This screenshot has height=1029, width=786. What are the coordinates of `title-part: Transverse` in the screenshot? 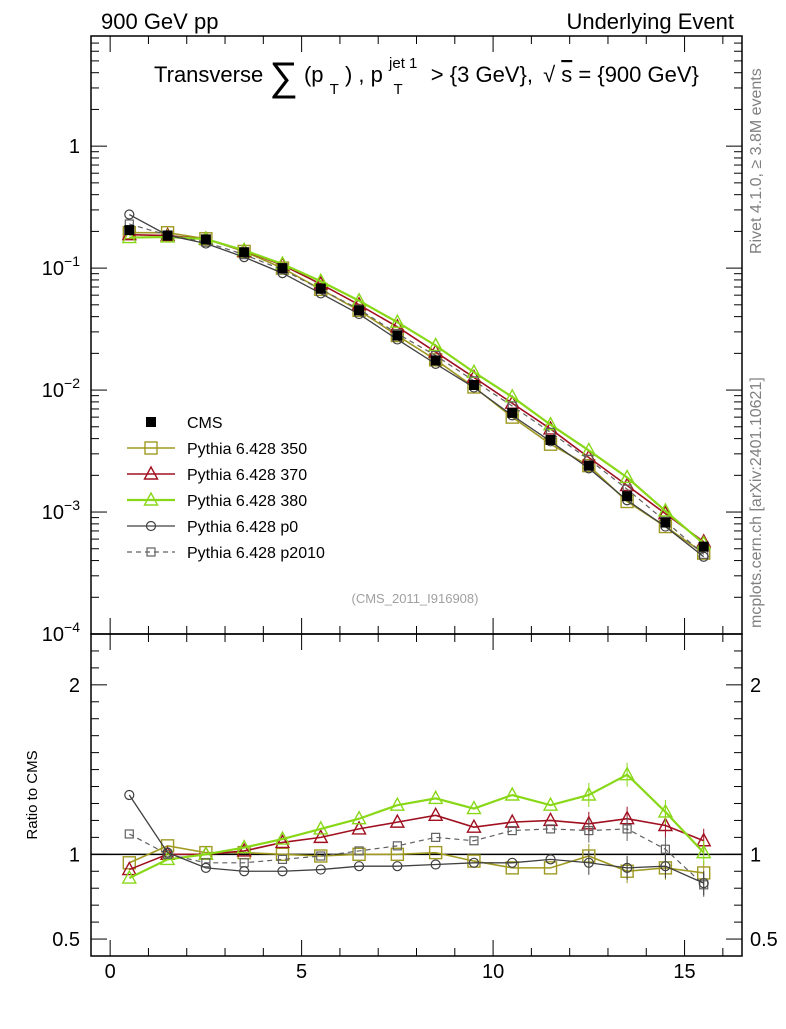 It's located at (208, 74).